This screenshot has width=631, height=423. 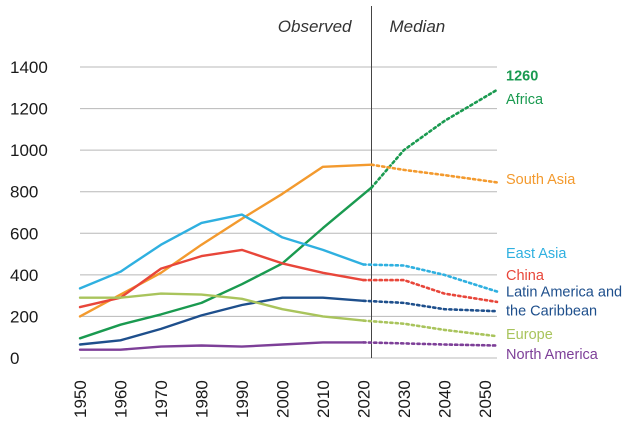 What do you see at coordinates (24, 192) in the screenshot?
I see `y-tick-label: 800` at bounding box center [24, 192].